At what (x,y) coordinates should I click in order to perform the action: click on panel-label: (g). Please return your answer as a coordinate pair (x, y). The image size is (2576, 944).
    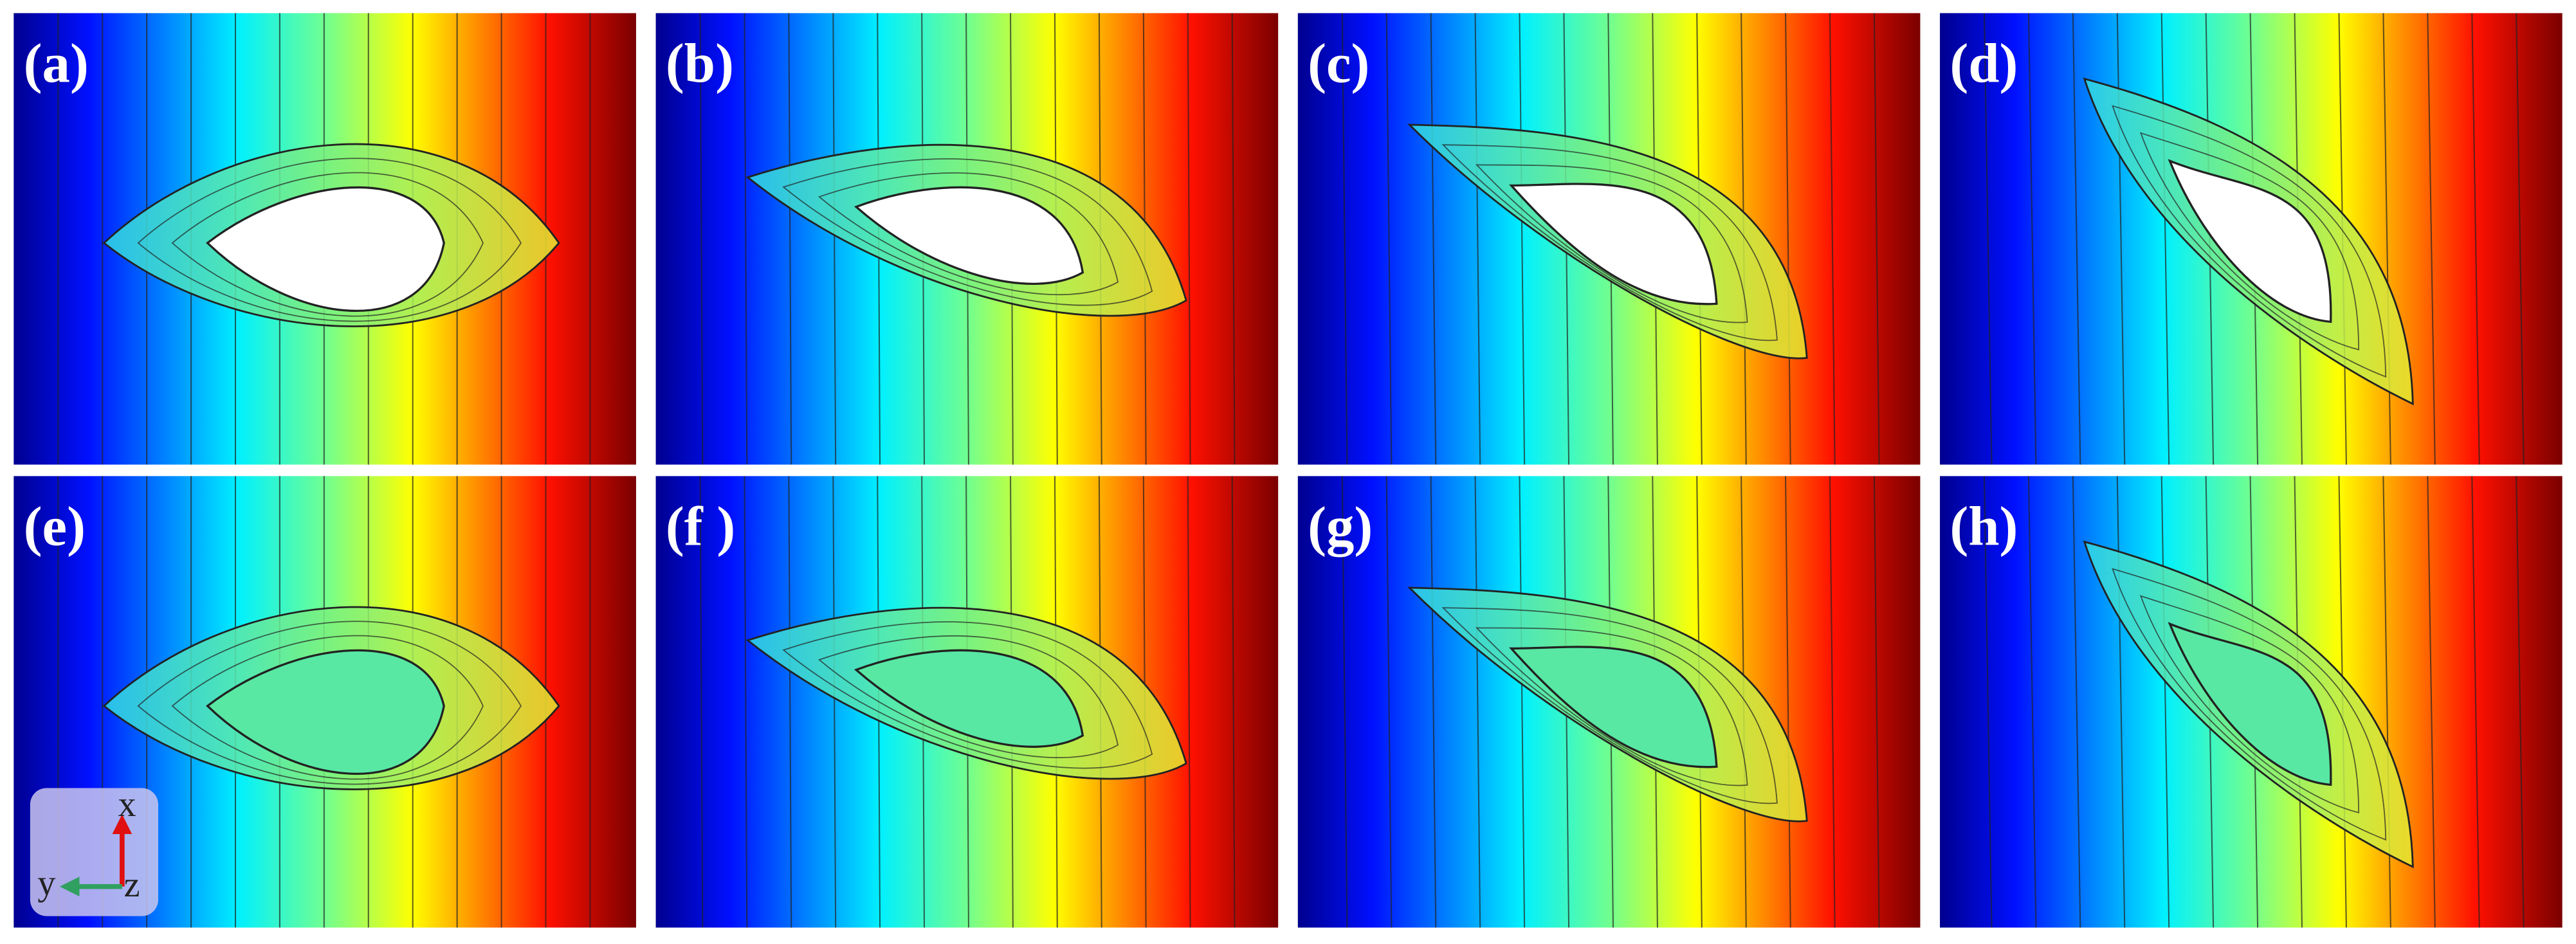
    Looking at the image, I should click on (1340, 527).